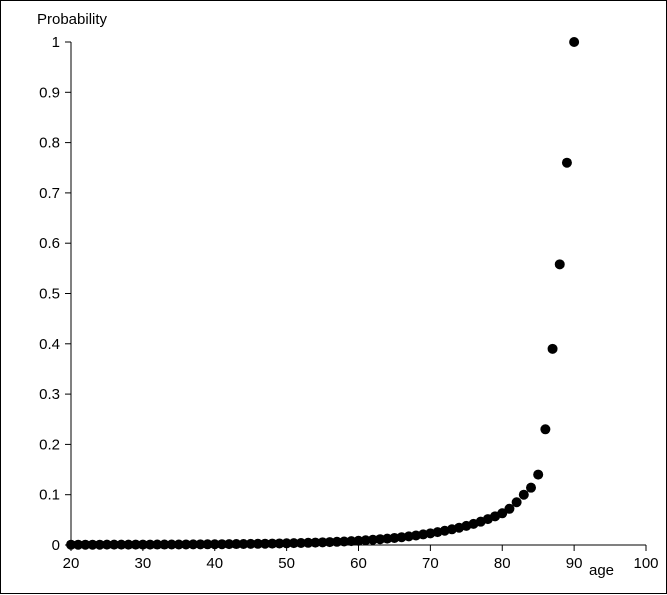 The height and width of the screenshot is (595, 667). What do you see at coordinates (214, 563) in the screenshot?
I see `x-tick-label: 40` at bounding box center [214, 563].